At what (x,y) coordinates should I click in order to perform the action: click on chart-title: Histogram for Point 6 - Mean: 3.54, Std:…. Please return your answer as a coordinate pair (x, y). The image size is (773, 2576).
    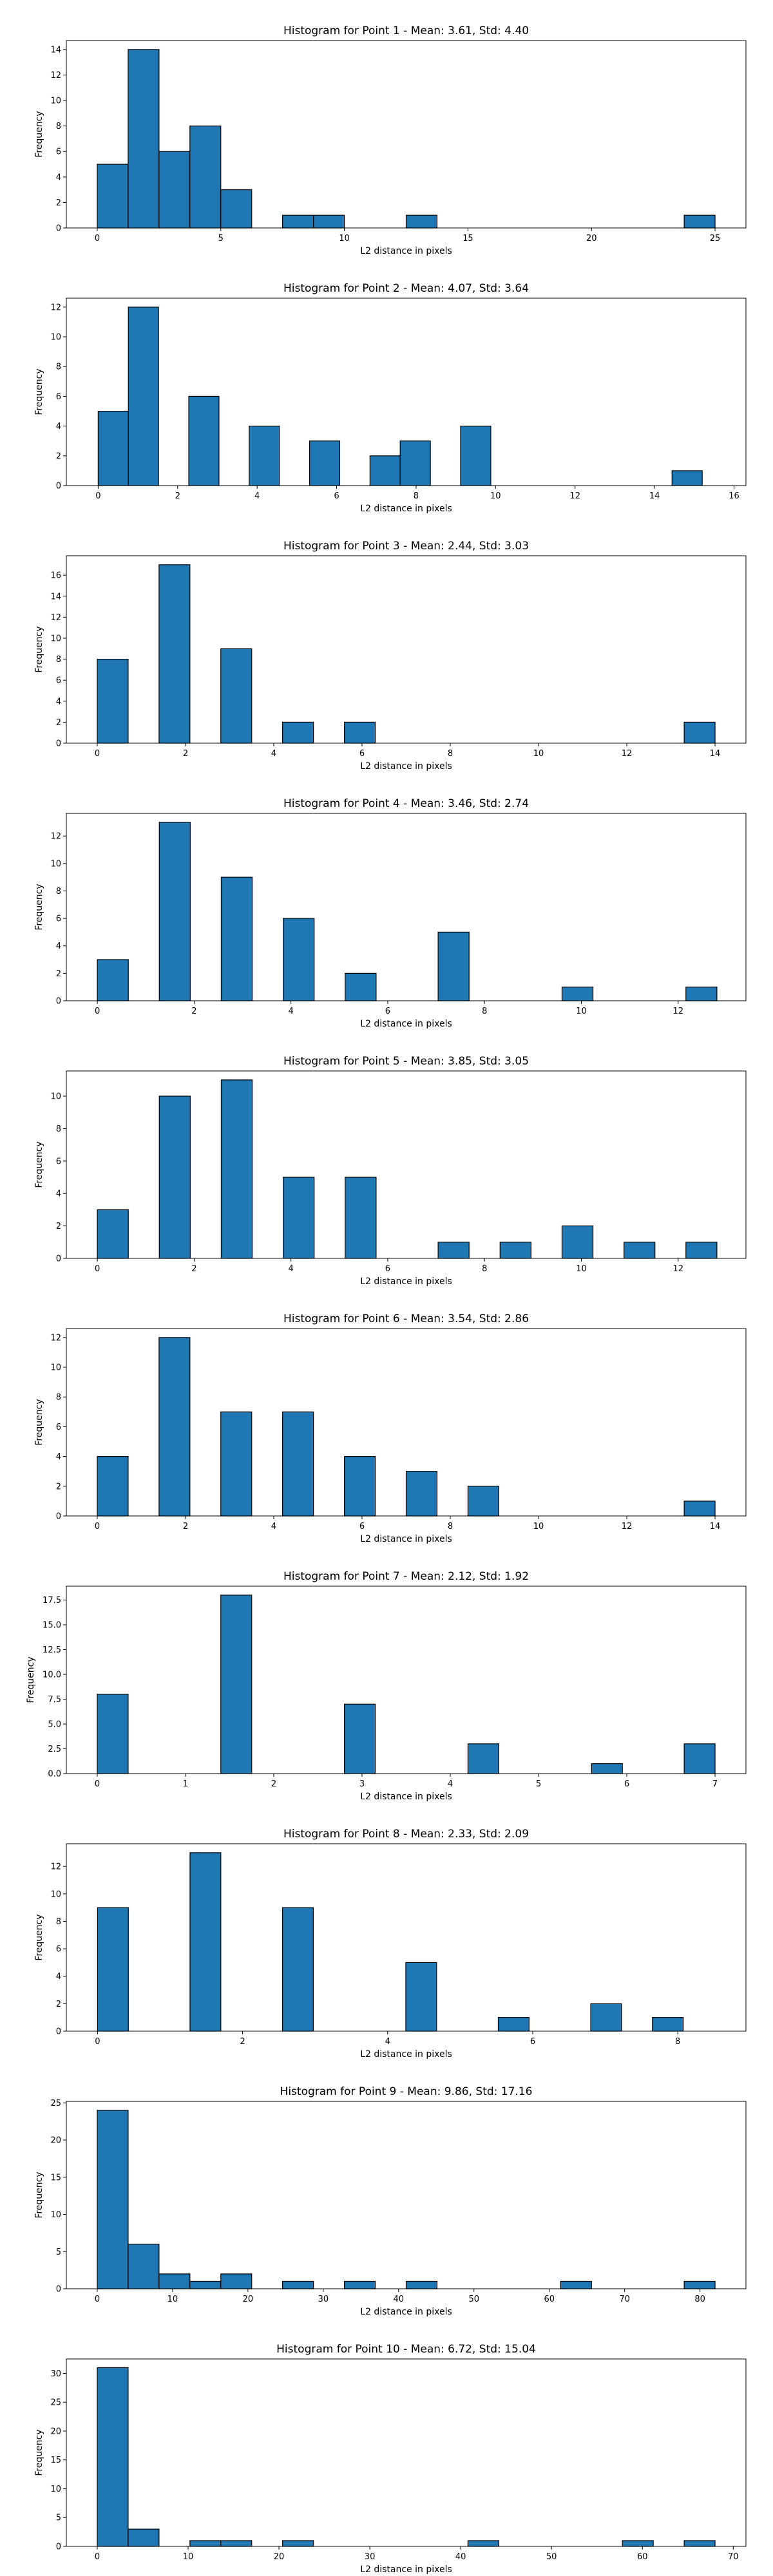
    Looking at the image, I should click on (406, 1319).